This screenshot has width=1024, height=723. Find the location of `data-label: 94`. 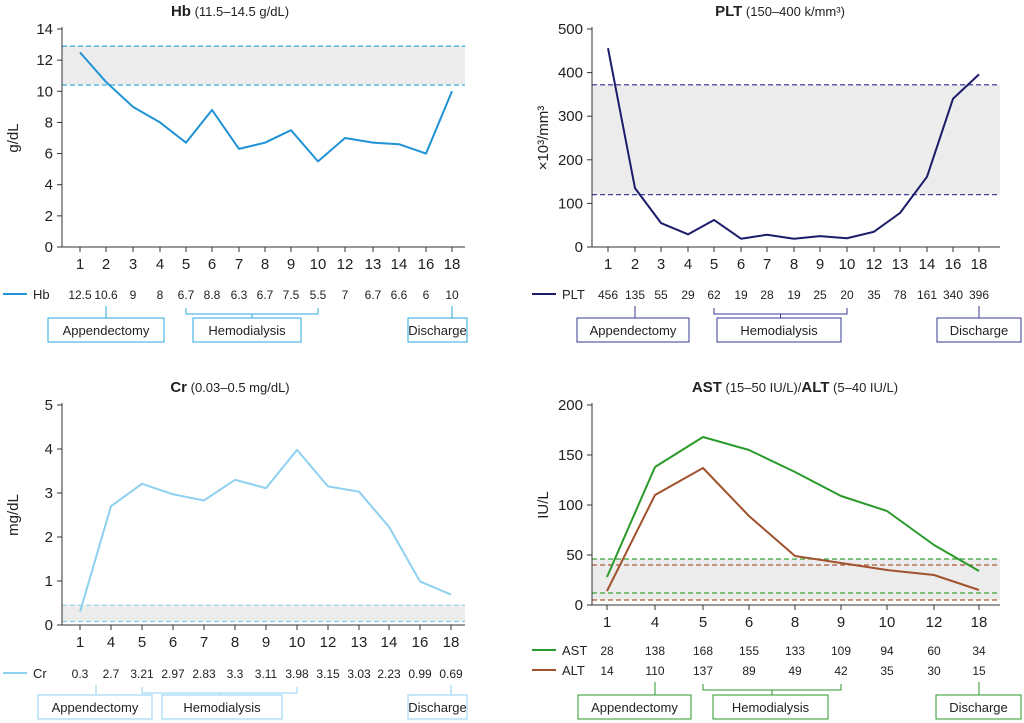

data-label: 94 is located at coordinates (887, 651).